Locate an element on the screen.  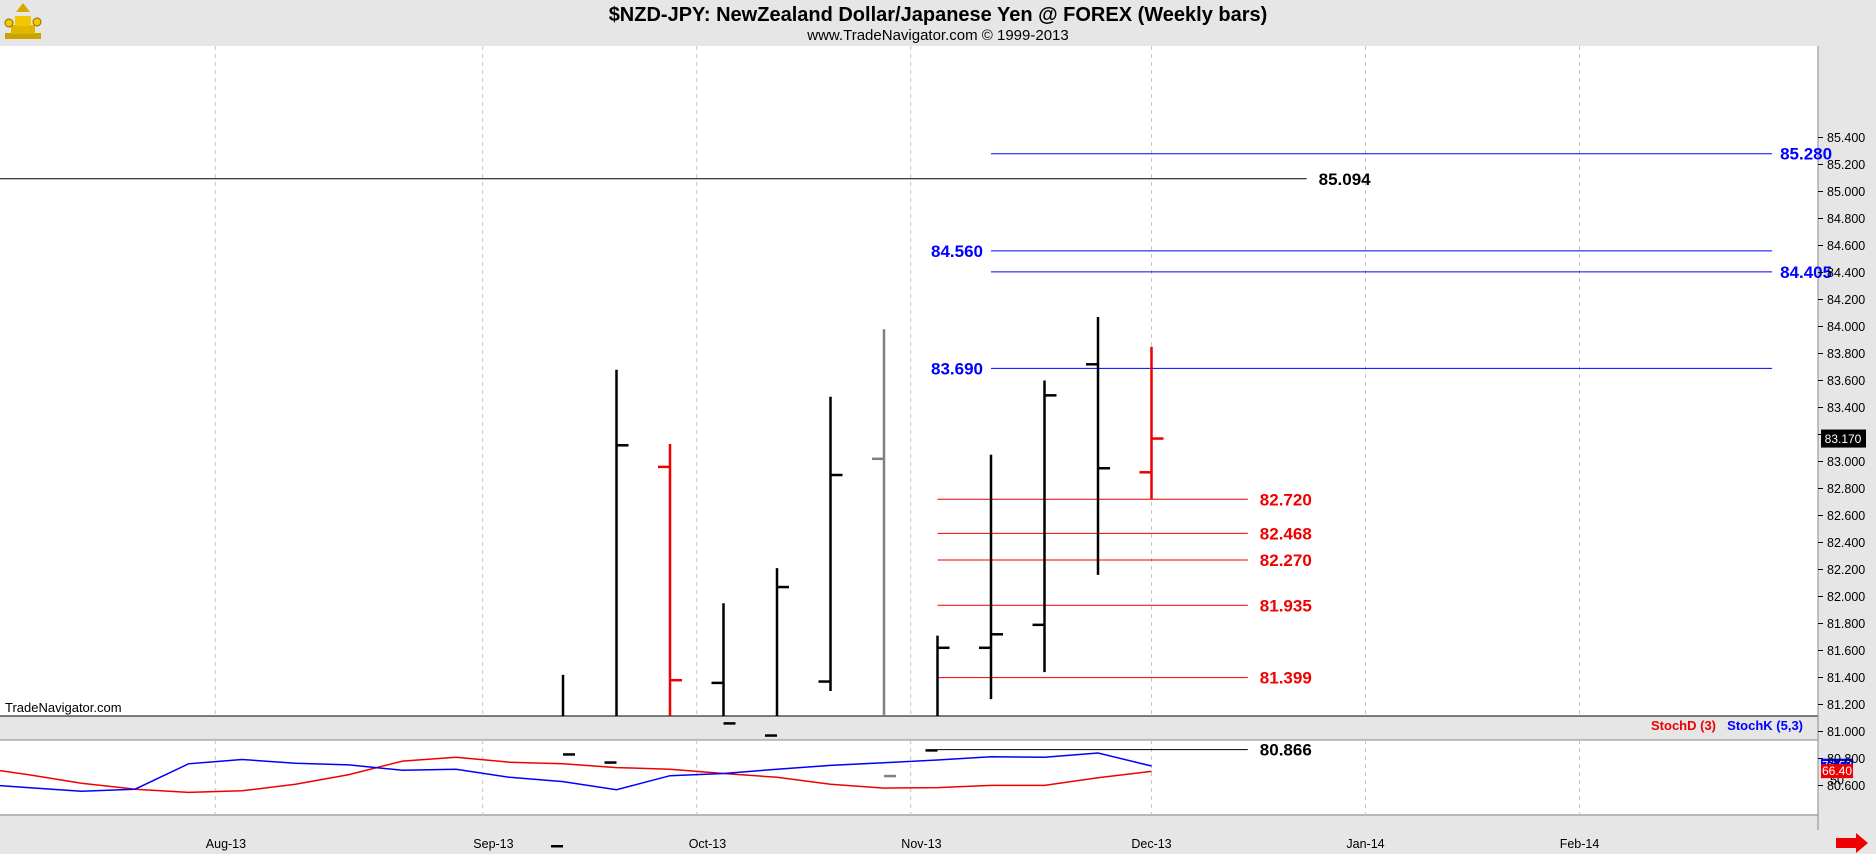
last-price-tag is located at coordinates (1843, 438).